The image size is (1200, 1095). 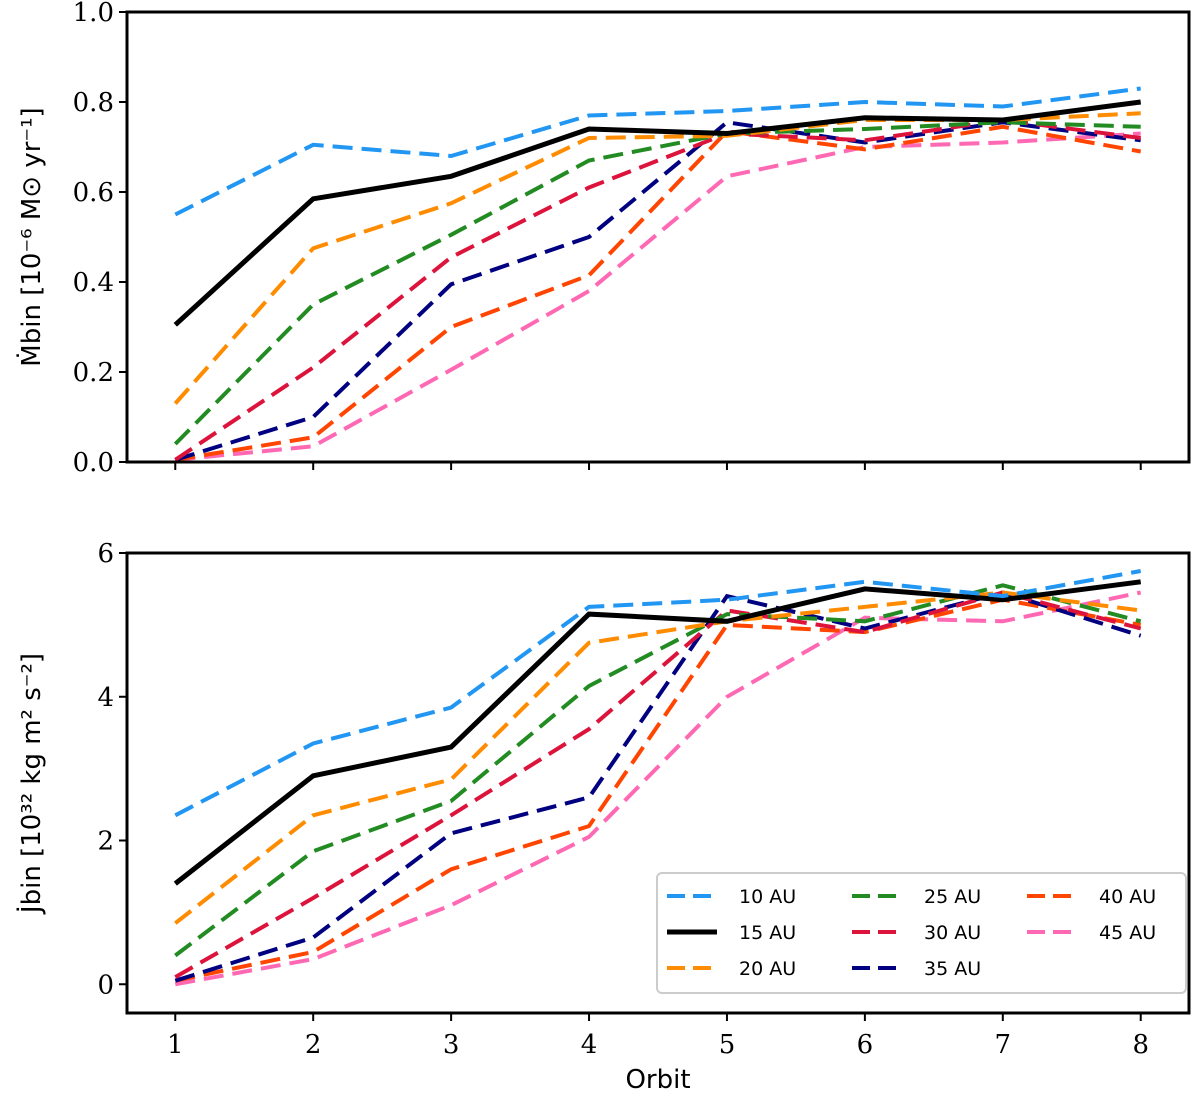 I want to click on bottom-ytick-label: 2, so click(x=105, y=842).